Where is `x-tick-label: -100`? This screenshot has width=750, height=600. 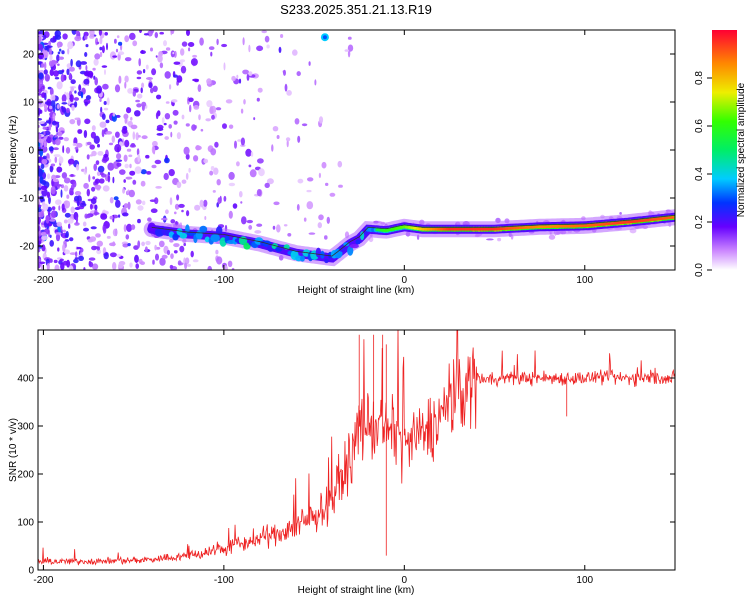 x-tick-label: -100 is located at coordinates (224, 580).